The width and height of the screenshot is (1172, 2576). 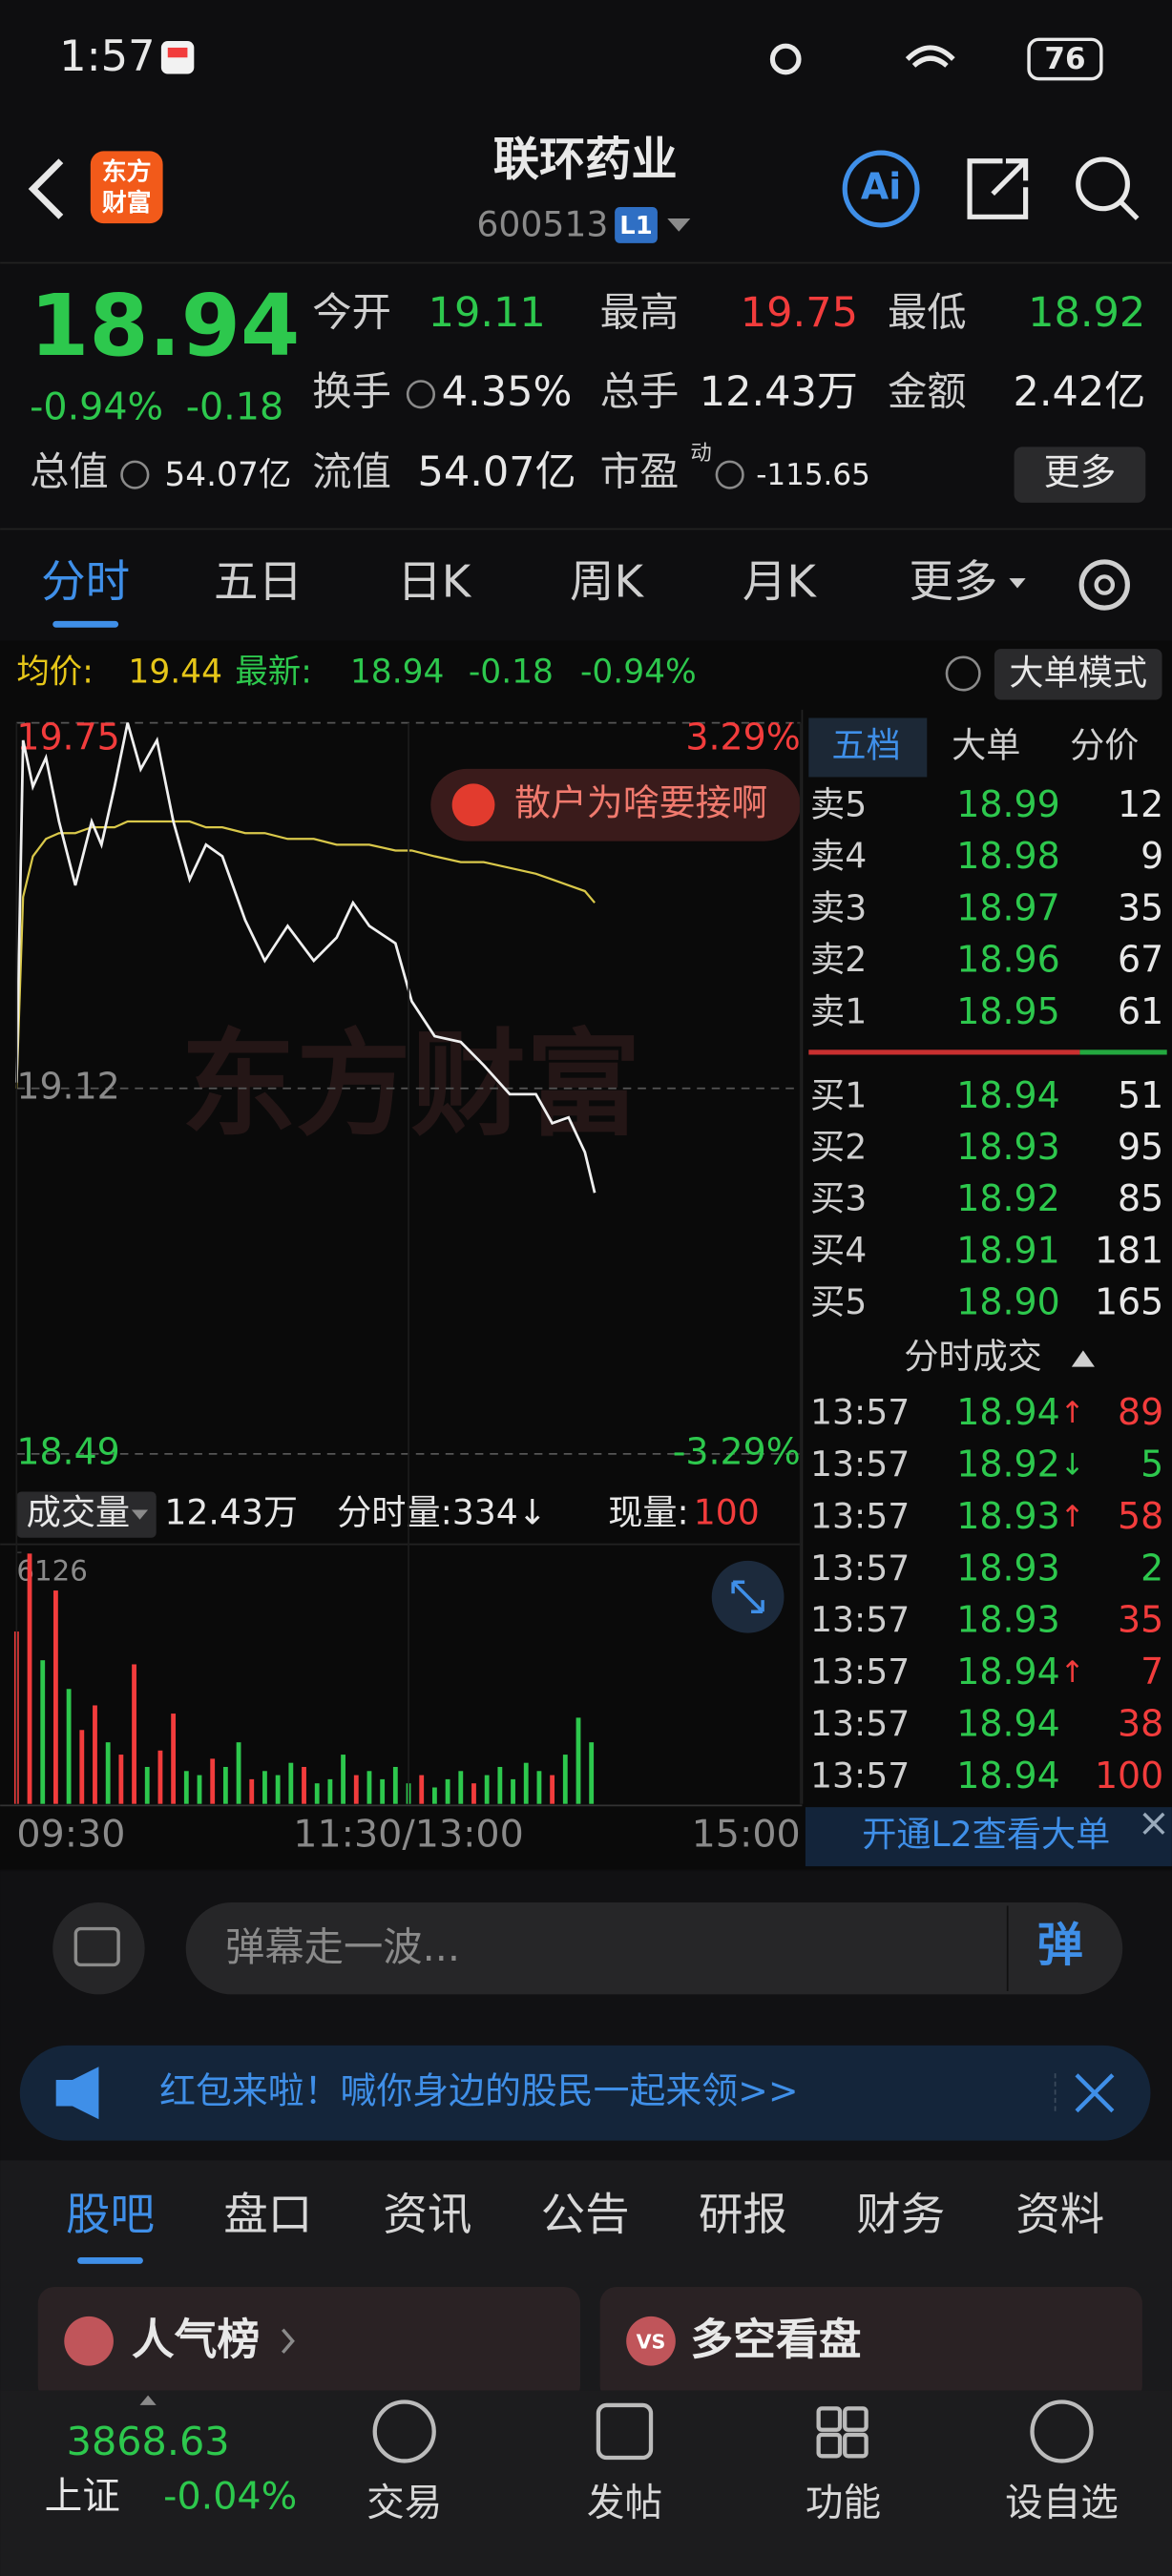 What do you see at coordinates (1060, 1945) in the screenshot?
I see `danmaku-button: 弹` at bounding box center [1060, 1945].